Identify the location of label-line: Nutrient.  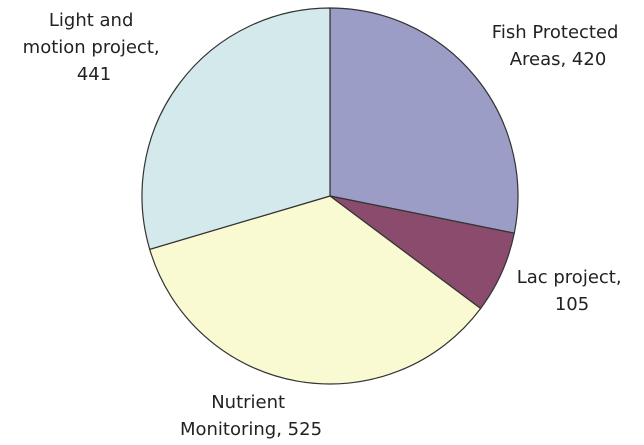
(251, 402).